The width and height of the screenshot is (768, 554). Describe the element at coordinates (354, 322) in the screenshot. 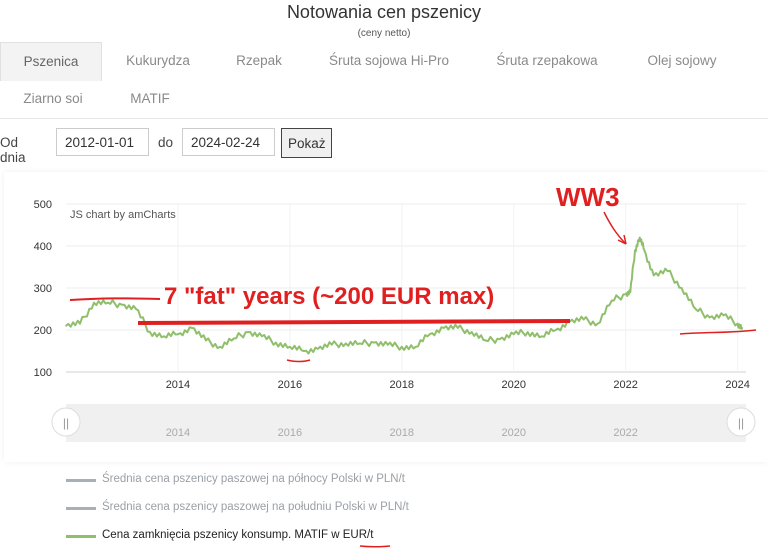

I see `annotation-bar-fat-years` at that location.